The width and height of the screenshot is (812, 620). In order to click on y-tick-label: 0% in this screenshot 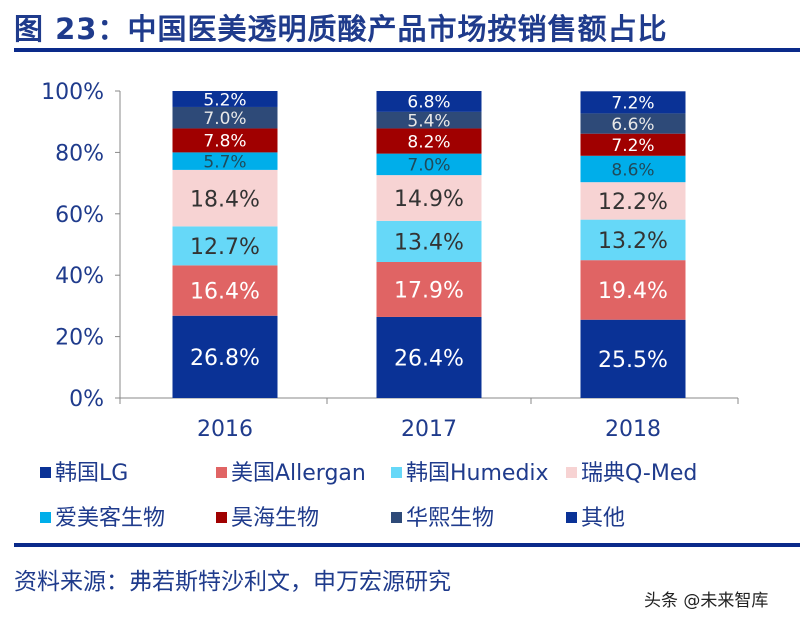, I will do `click(86, 399)`.